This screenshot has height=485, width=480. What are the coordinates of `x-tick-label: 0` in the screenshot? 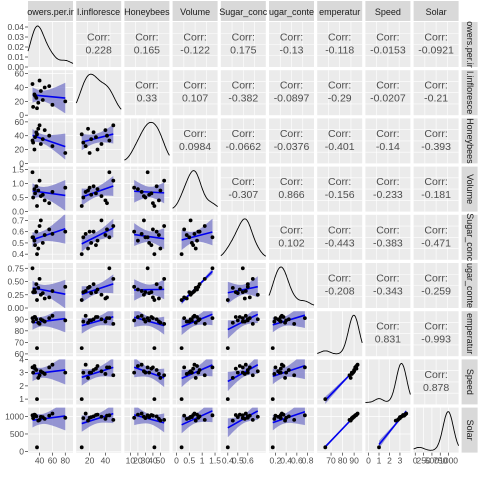 It's located at (368, 461).